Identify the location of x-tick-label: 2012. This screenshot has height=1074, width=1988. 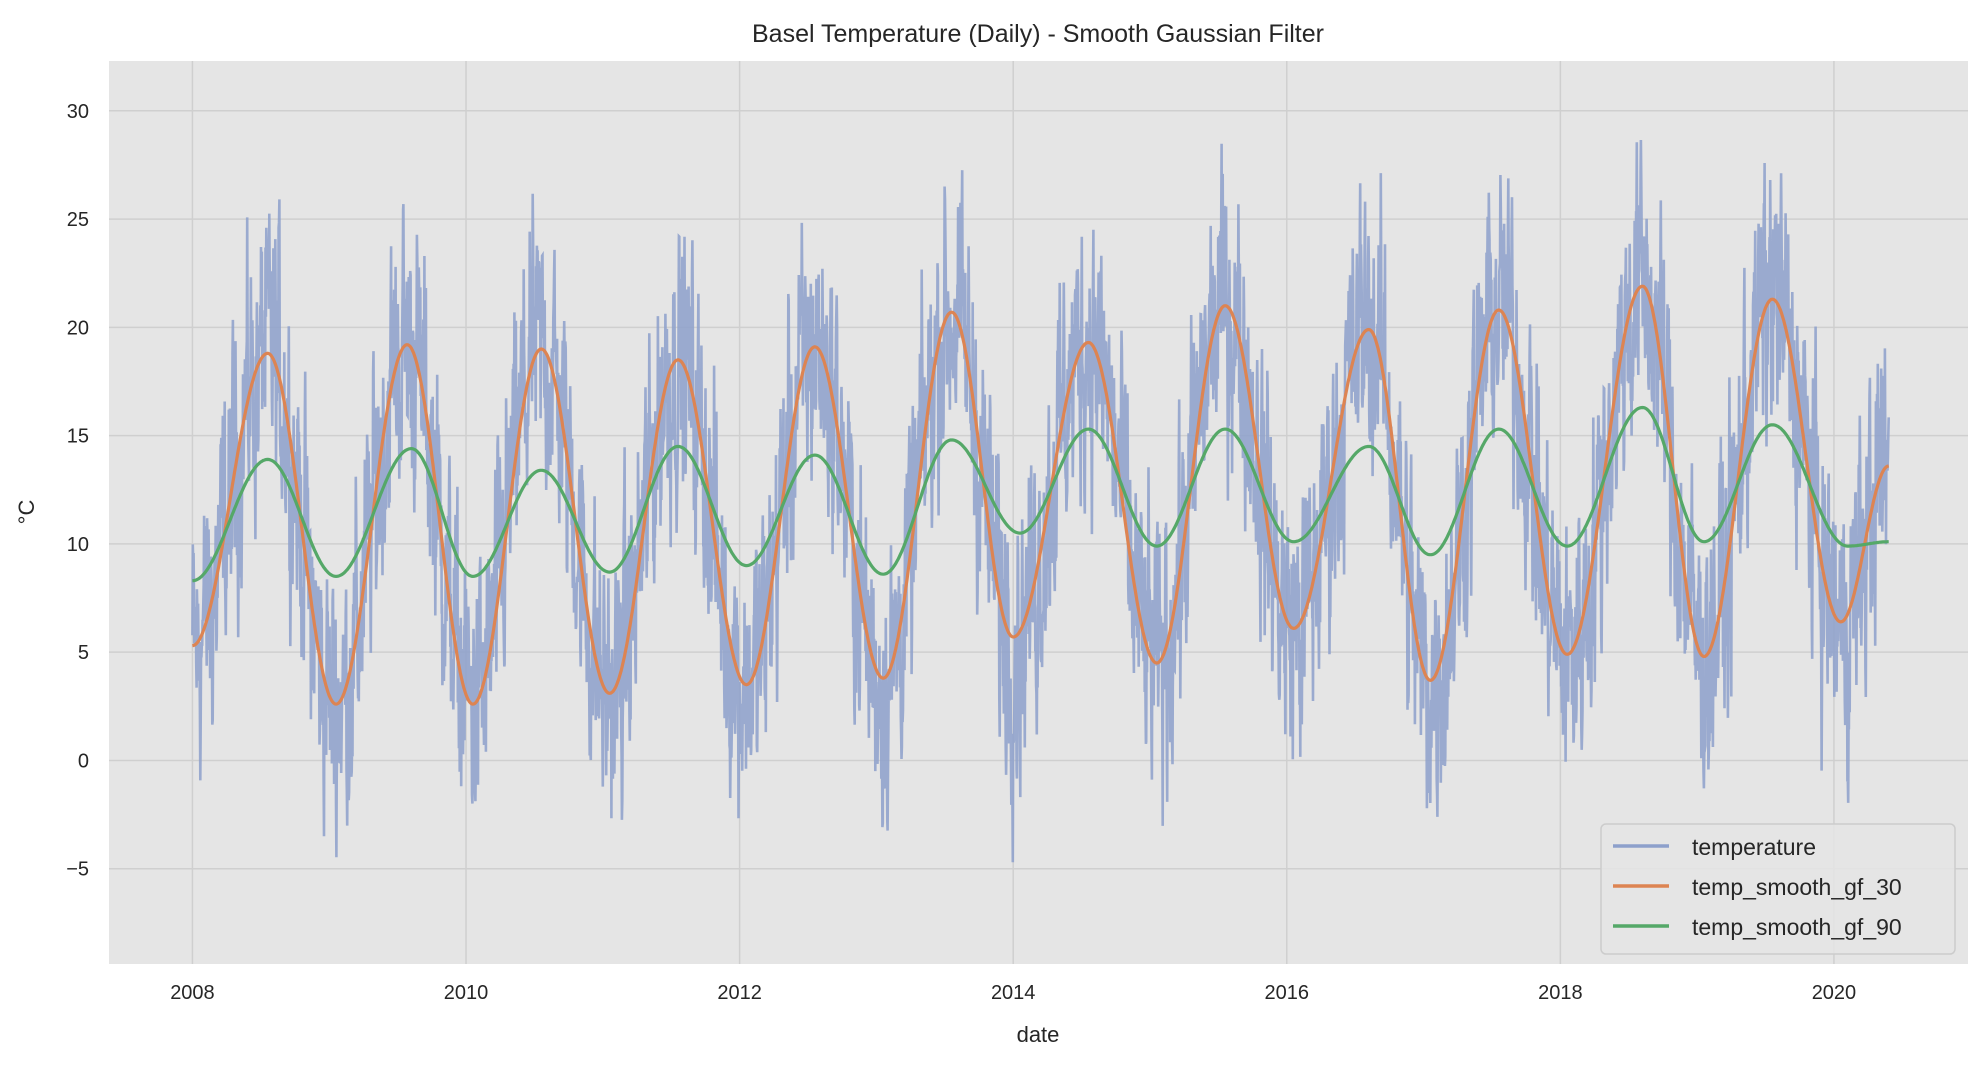
(739, 993).